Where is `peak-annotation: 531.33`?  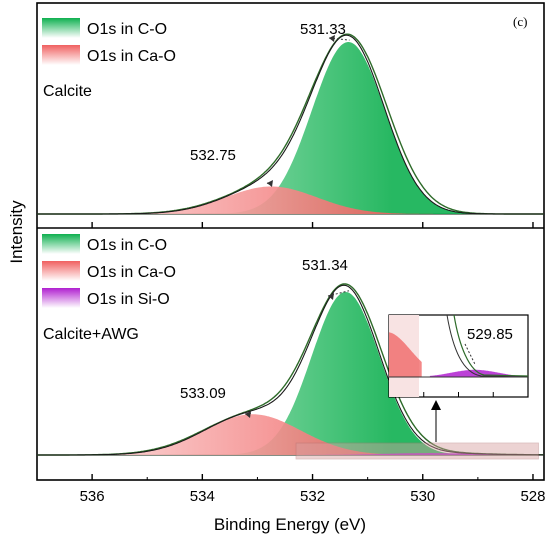 peak-annotation: 531.33 is located at coordinates (323, 29).